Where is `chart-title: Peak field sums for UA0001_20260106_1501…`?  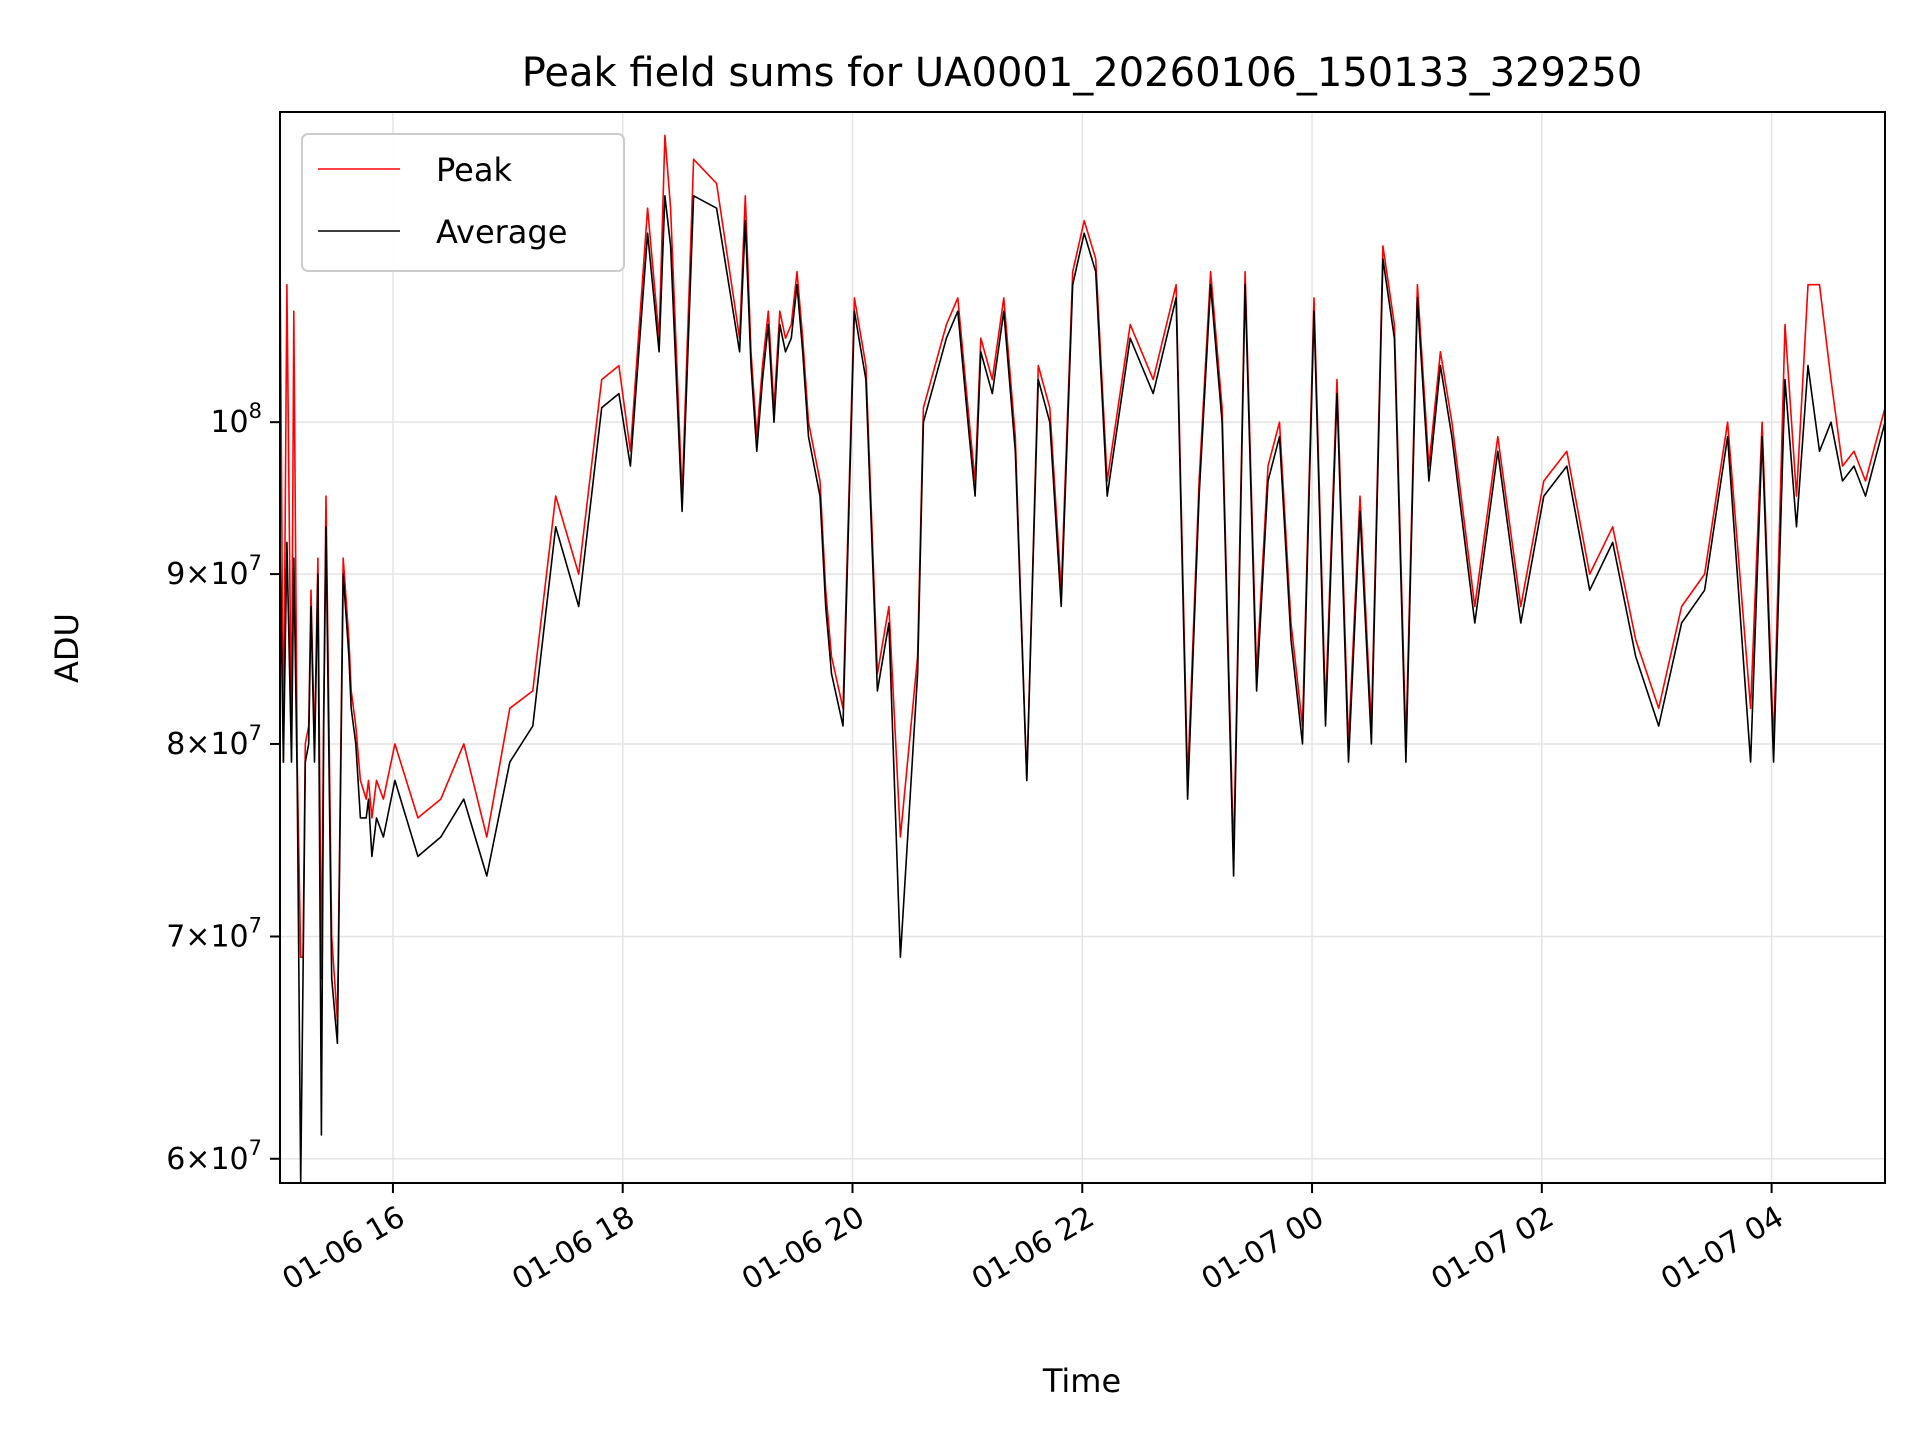
chart-title: Peak field sums for UA0001_20260106_1501… is located at coordinates (1082, 73).